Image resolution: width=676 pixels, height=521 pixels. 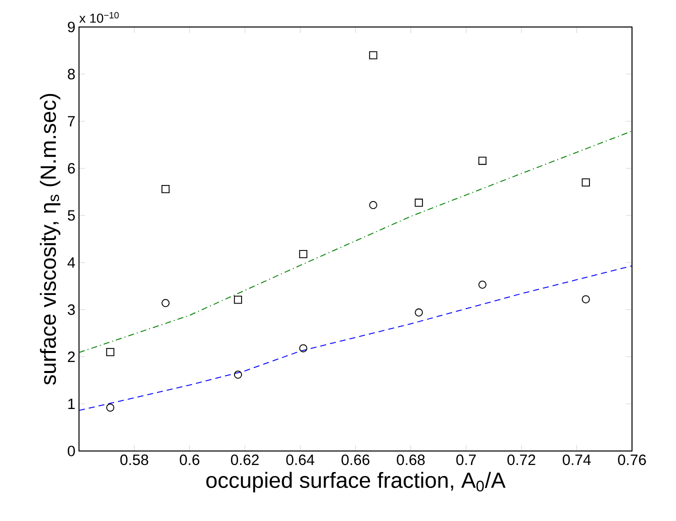 I want to click on y-axis-title: surface viscosity, η$_{s}$ (N.m.sec), so click(x=50, y=239).